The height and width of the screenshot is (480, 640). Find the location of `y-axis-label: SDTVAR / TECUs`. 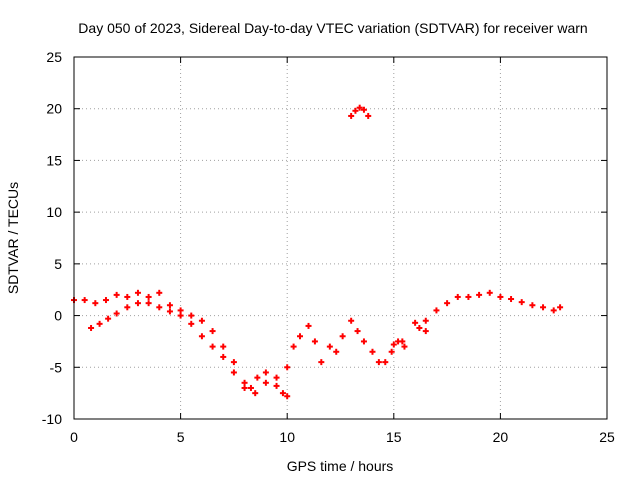

y-axis-label: SDTVAR / TECUs is located at coordinates (13, 238).